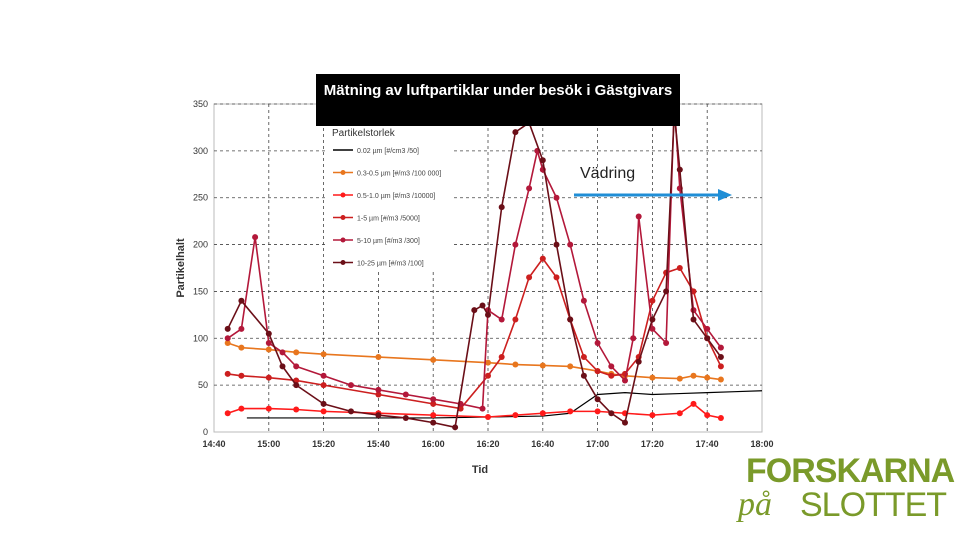  I want to click on x-tick-label: 15:40, so click(378, 444).